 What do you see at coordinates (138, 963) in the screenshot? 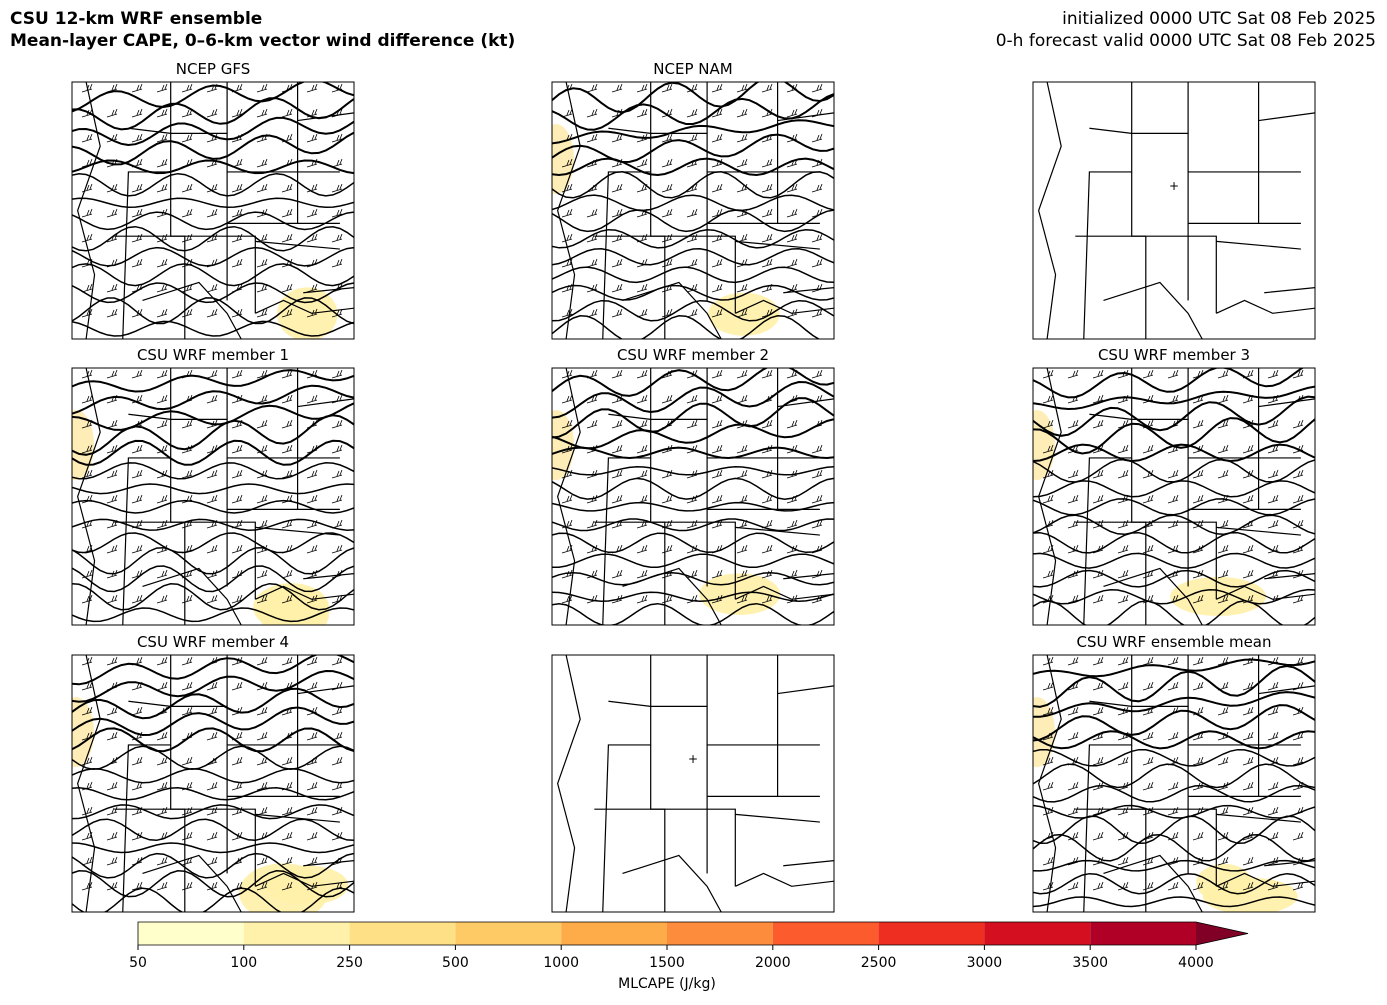
I see `colorbar-tick-label: 50` at bounding box center [138, 963].